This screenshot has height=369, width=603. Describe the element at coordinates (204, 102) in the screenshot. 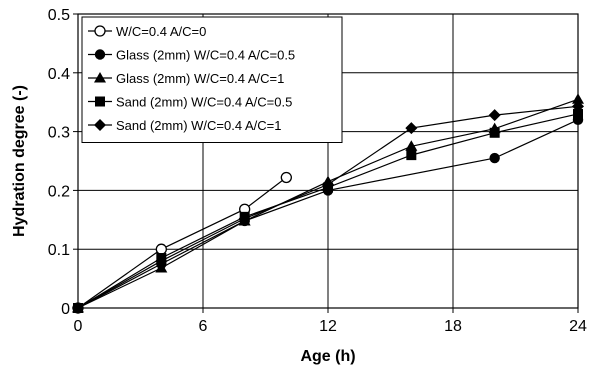

I see `legend-label: Sand (2mm) W/C=0.4 A/C=0.5` at that location.